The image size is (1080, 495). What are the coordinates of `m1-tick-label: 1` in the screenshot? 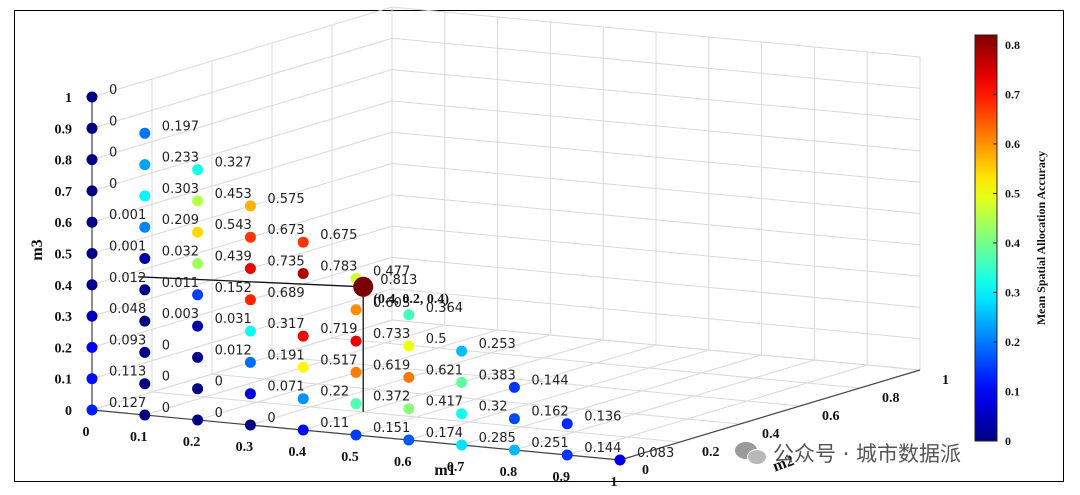 It's located at (614, 482).